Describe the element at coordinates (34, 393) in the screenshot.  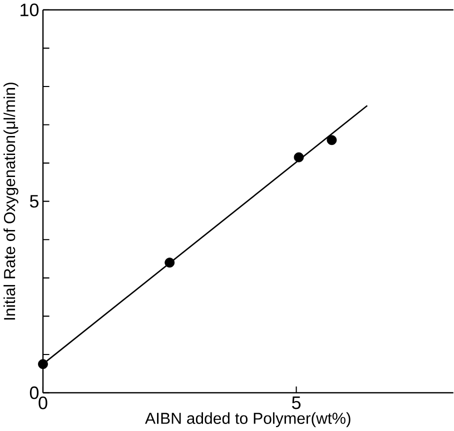
I see `y-tick-label: 0` at that location.